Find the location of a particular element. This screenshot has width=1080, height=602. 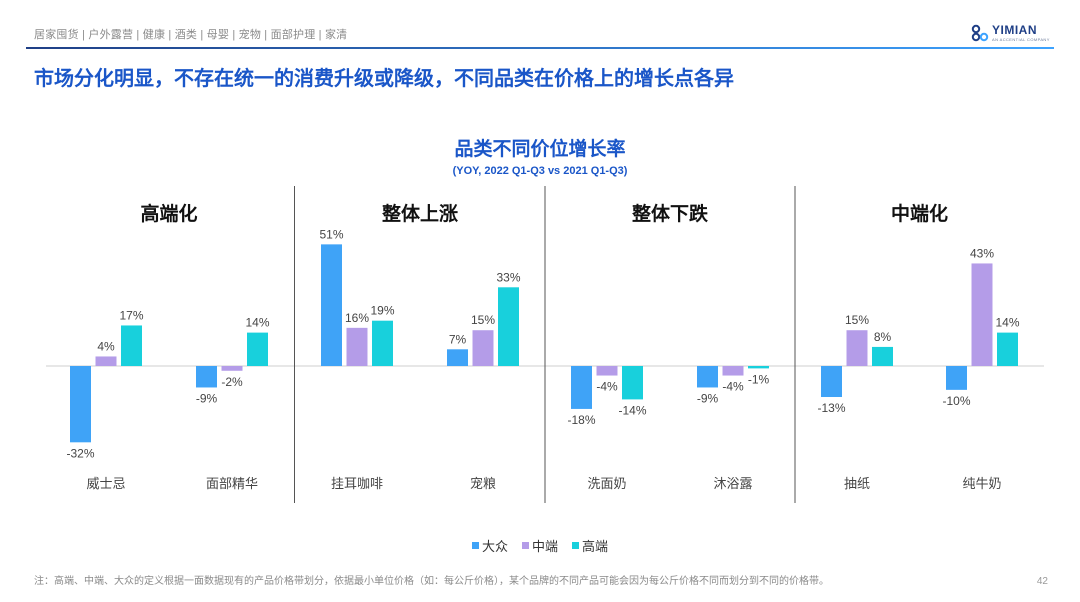

value-label-mid: 16% is located at coordinates (357, 318).